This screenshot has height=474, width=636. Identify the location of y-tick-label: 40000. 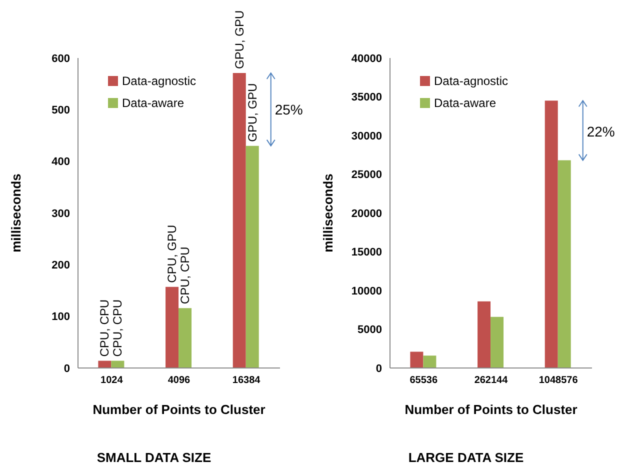
(366, 58).